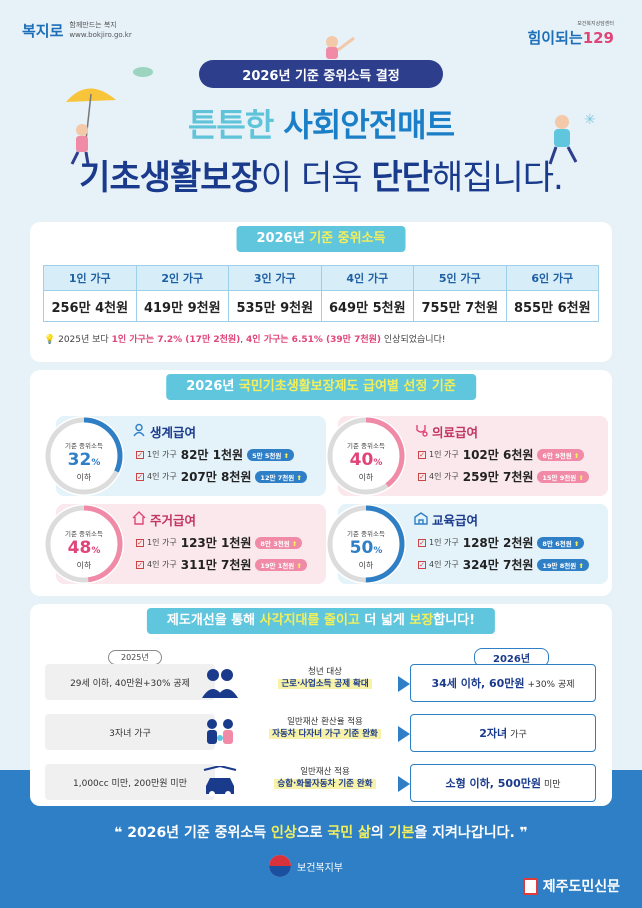 Image resolution: width=642 pixels, height=908 pixels. I want to click on increase-chip-value: 8만 3천원, so click(275, 543).